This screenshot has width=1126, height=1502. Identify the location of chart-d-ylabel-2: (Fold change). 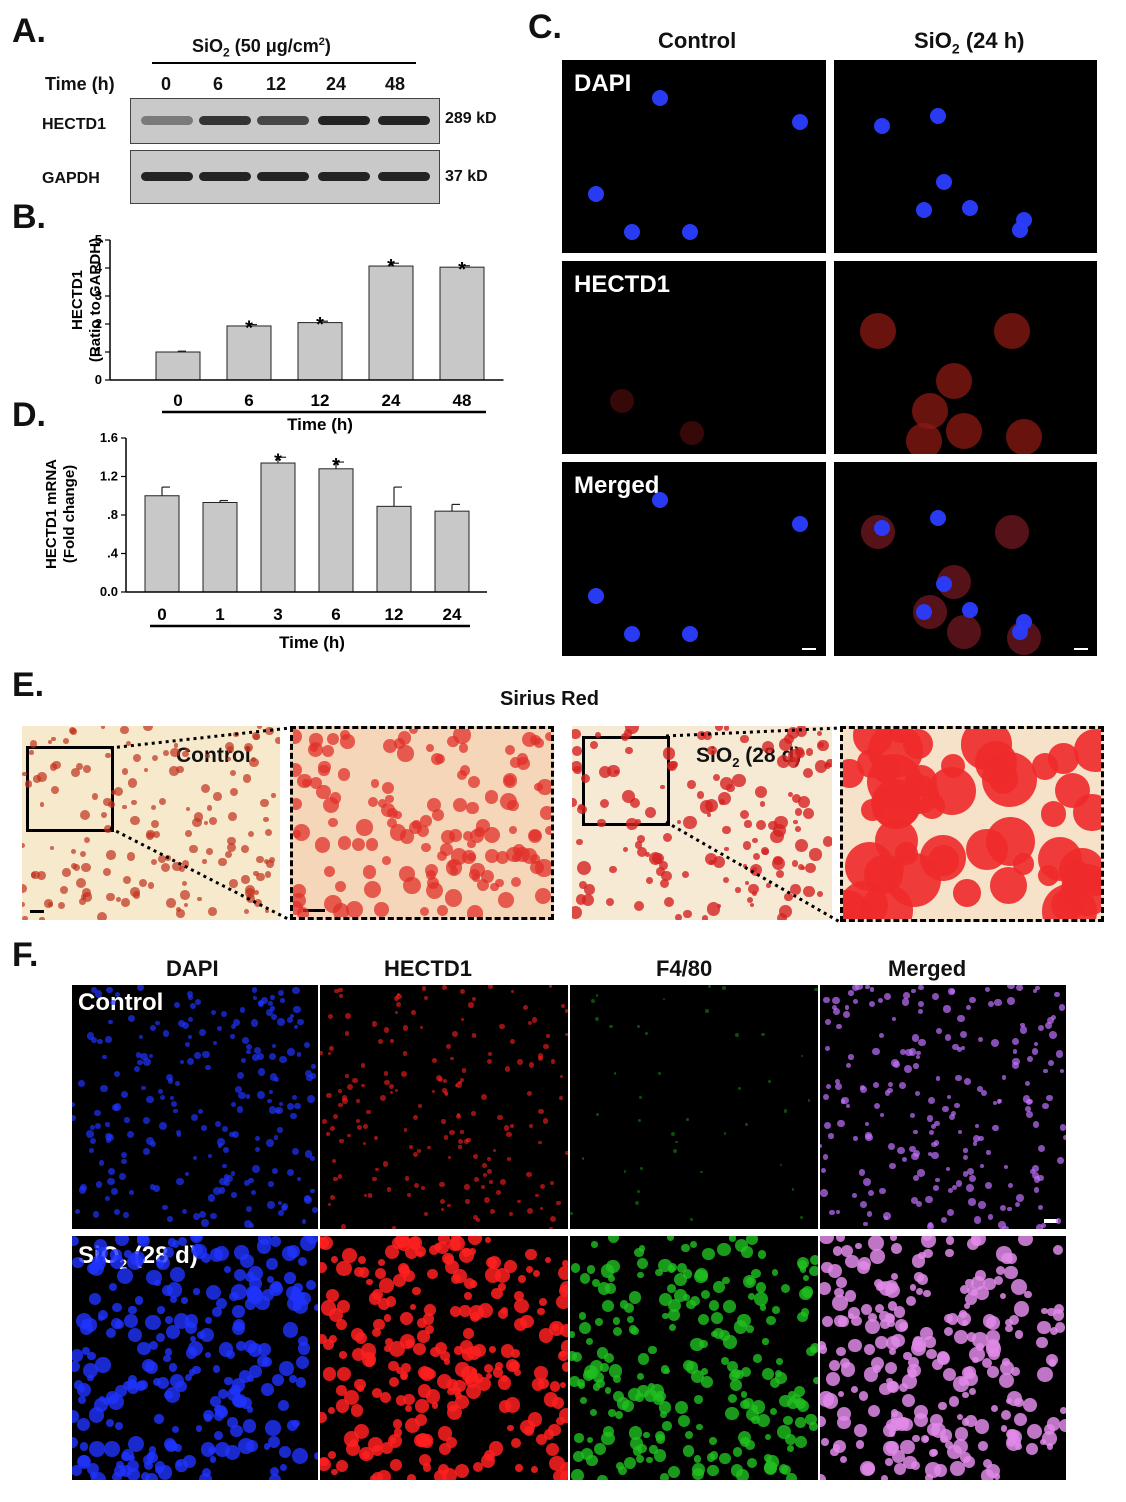
(69, 514).